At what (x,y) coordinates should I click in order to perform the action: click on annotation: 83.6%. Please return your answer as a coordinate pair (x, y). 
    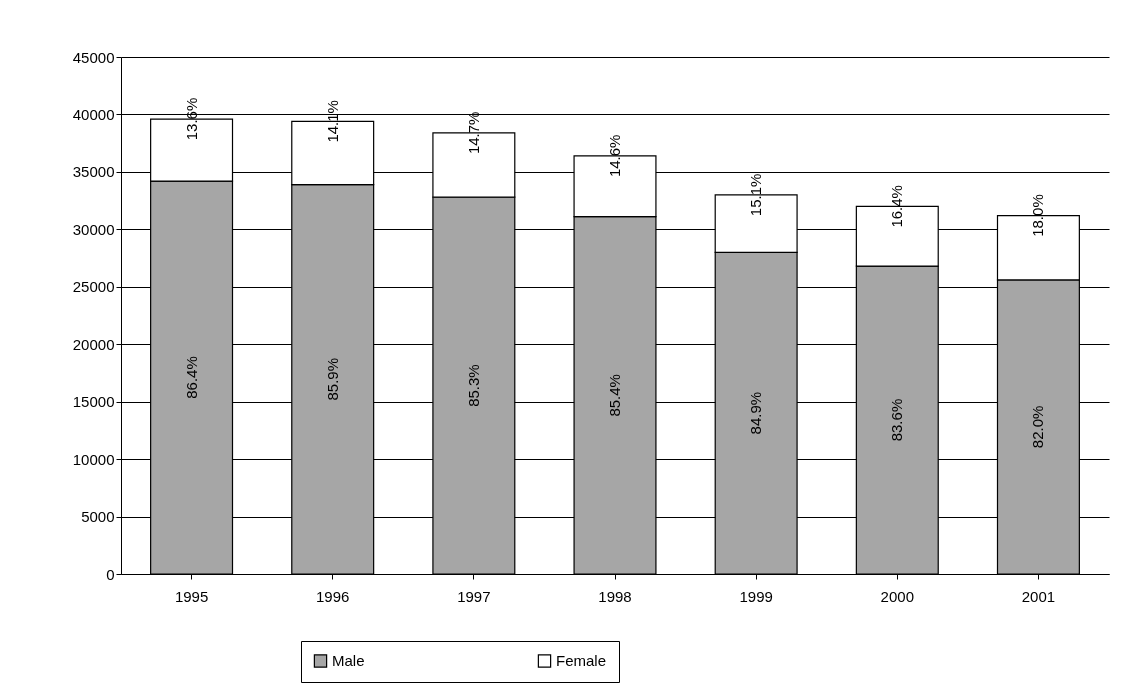
    Looking at the image, I should click on (897, 420).